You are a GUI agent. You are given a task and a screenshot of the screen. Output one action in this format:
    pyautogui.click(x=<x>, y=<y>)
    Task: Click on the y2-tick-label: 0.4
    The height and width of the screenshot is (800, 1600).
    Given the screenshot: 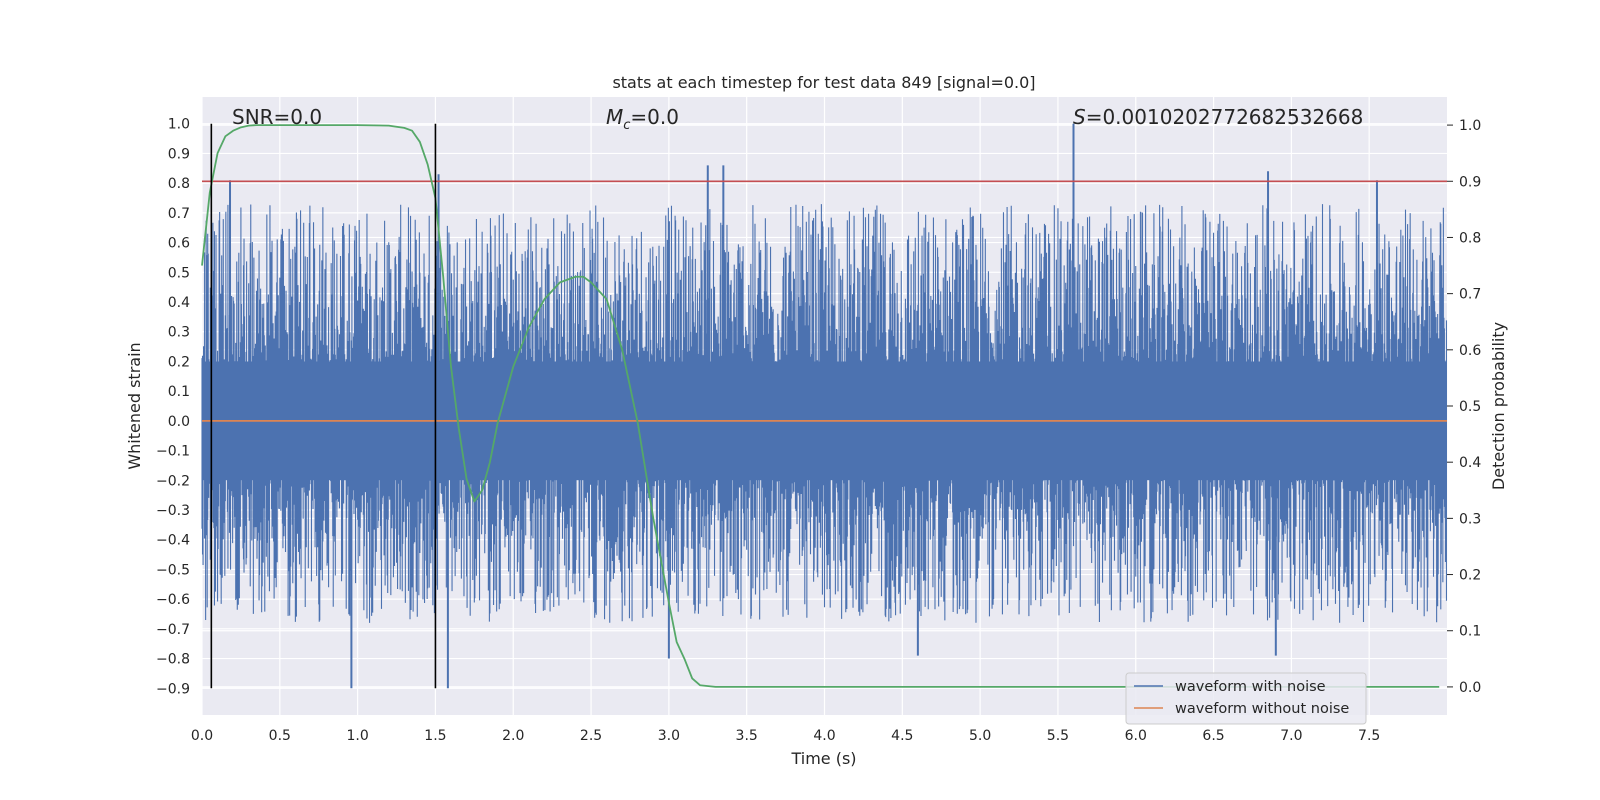 What is the action you would take?
    pyautogui.click(x=1470, y=463)
    